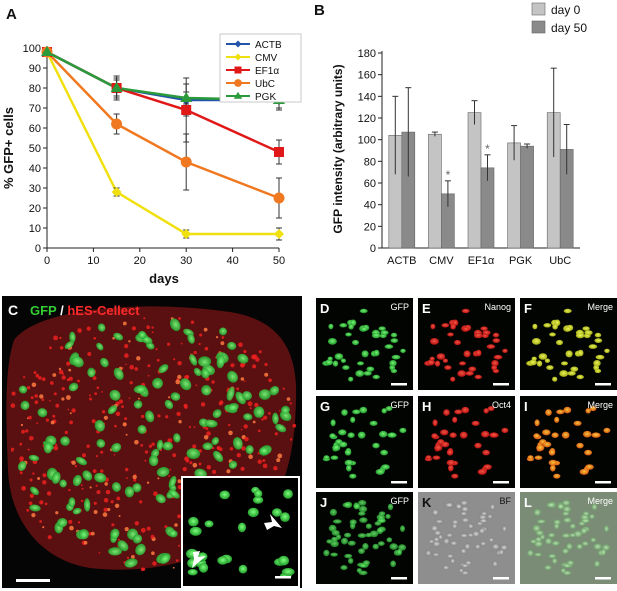 Image resolution: width=617 pixels, height=591 pixels. Describe the element at coordinates (35, 109) in the screenshot. I see `y-tick-label: 70` at that location.